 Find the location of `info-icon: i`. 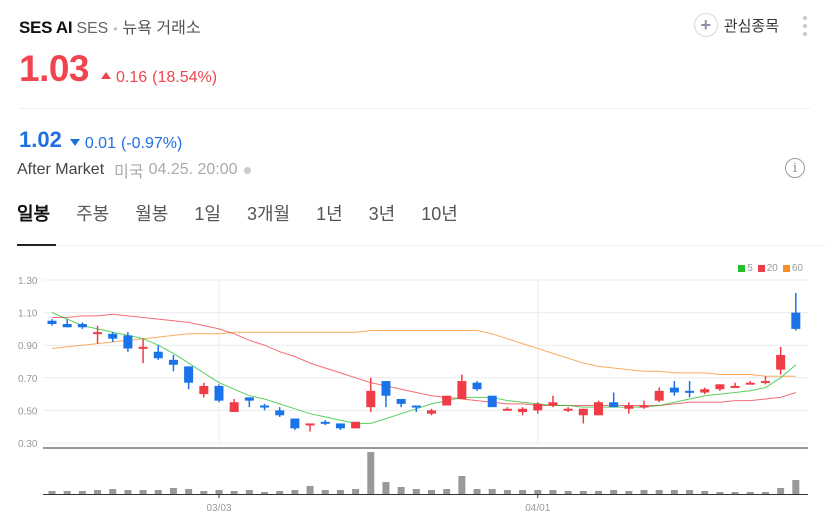

info-icon: i is located at coordinates (795, 168).